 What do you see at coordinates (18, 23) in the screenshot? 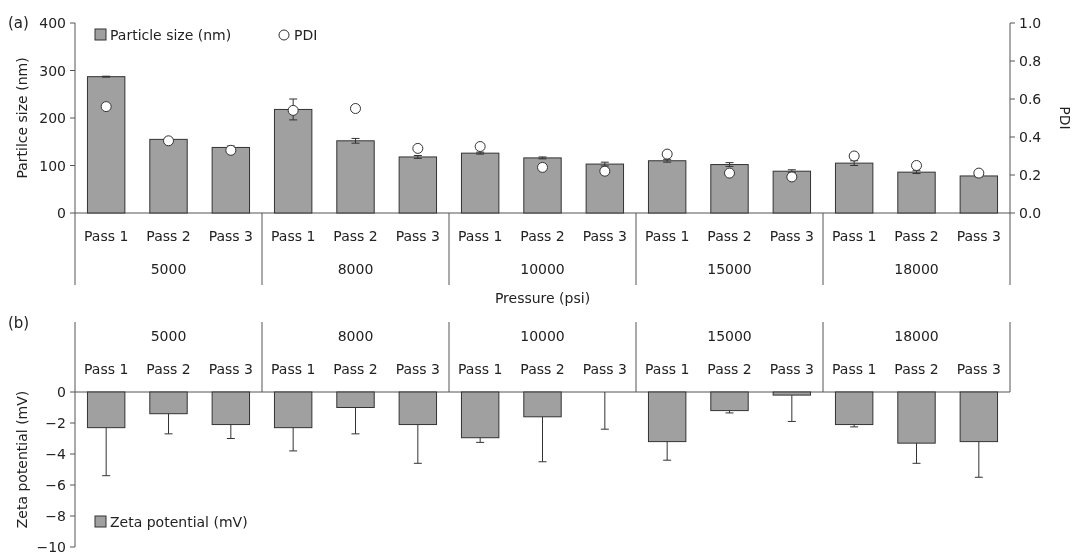
I see `chart-title: (a)` at bounding box center [18, 23].